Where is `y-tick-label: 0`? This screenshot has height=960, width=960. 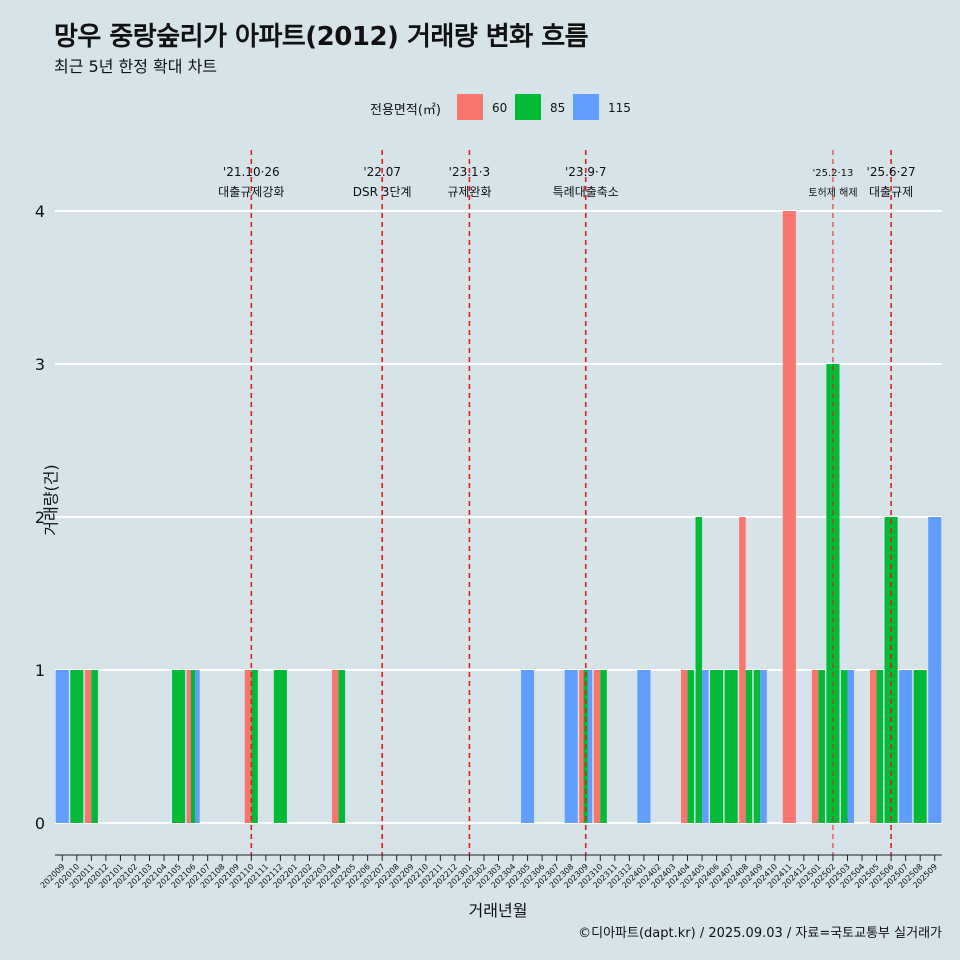 y-tick-label: 0 is located at coordinates (40, 823).